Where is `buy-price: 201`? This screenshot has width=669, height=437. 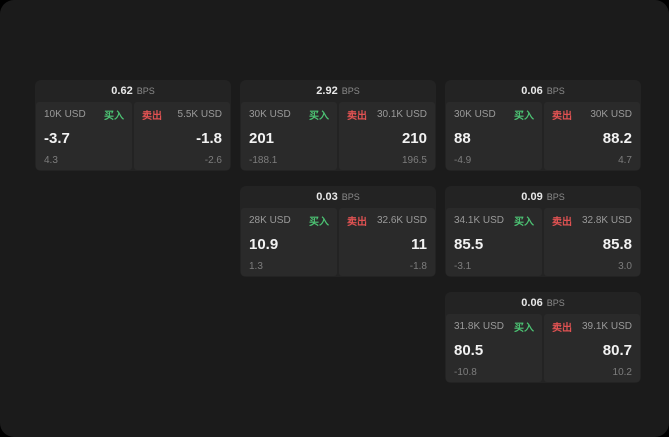 buy-price: 201 is located at coordinates (262, 138).